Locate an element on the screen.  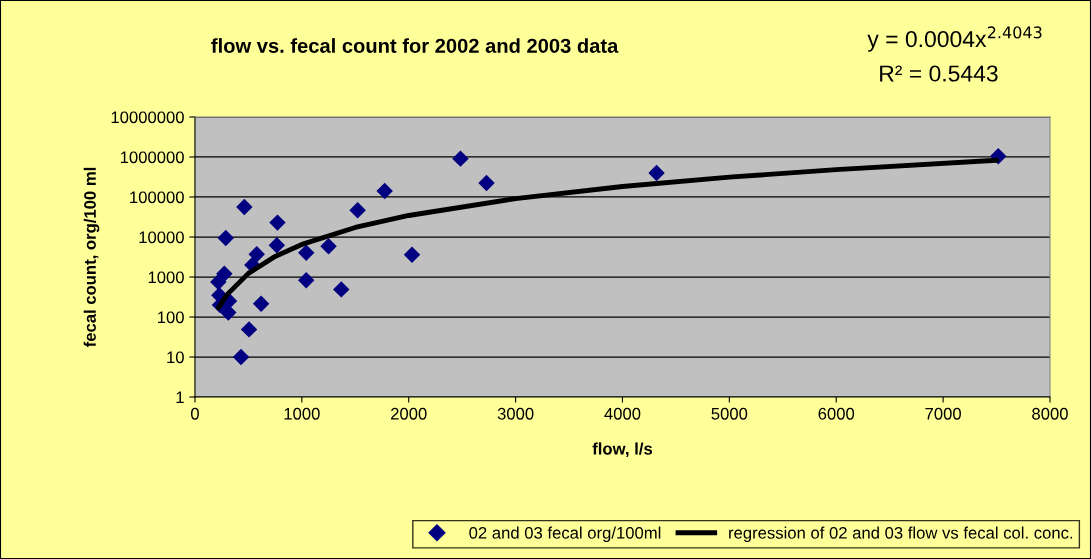
x-tick-label: 4000 is located at coordinates (622, 413).